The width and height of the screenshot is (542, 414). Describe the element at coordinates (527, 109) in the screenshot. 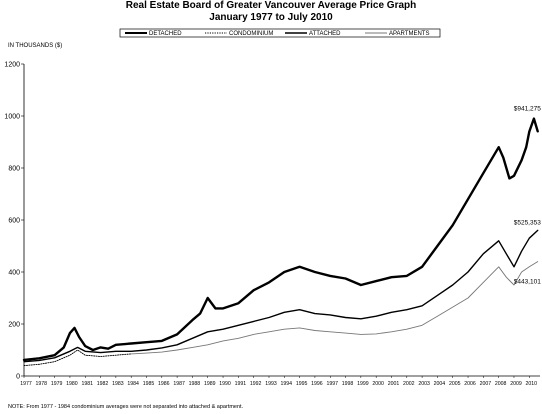

I see `annotation-detached: $941,275` at that location.